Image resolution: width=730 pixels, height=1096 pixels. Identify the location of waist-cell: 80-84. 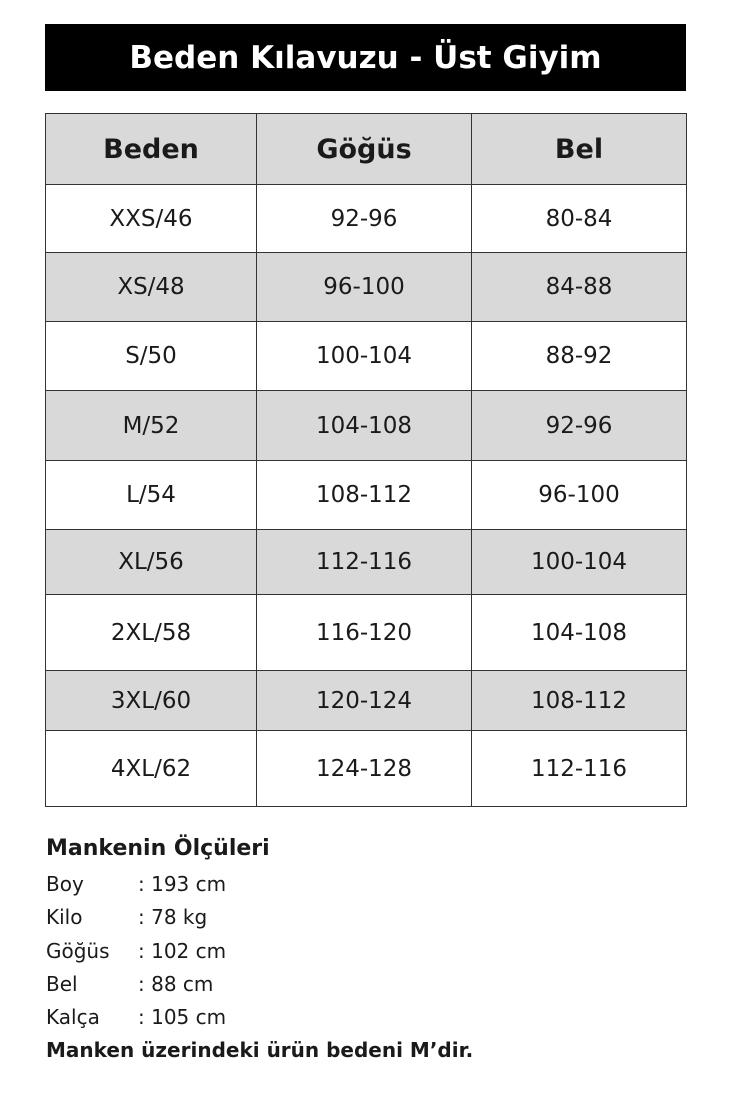
(579, 218).